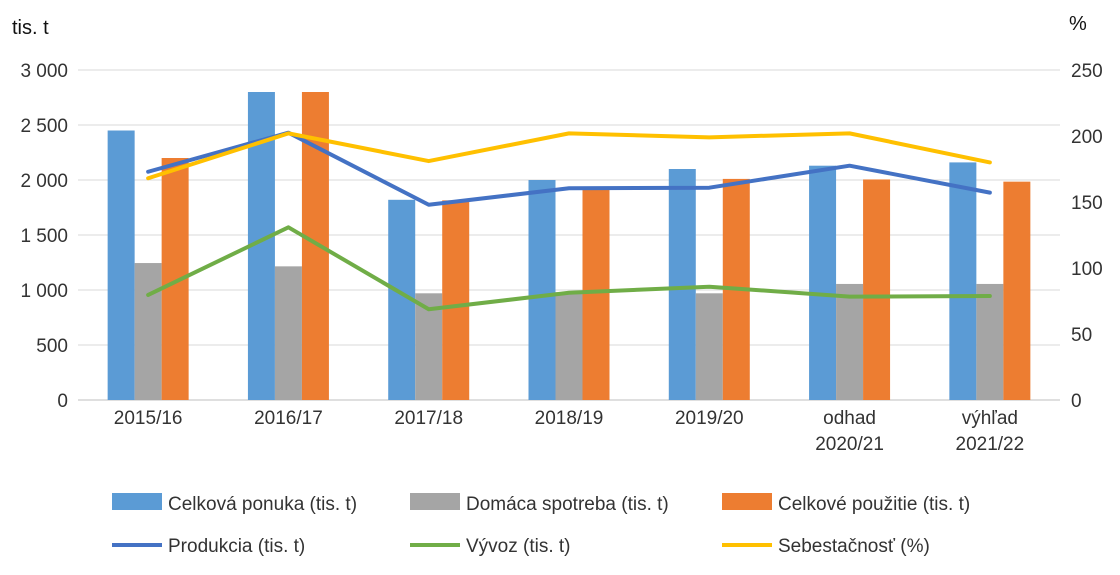 This screenshot has width=1120, height=575. I want to click on x-tick-label: výhľad, so click(990, 418).